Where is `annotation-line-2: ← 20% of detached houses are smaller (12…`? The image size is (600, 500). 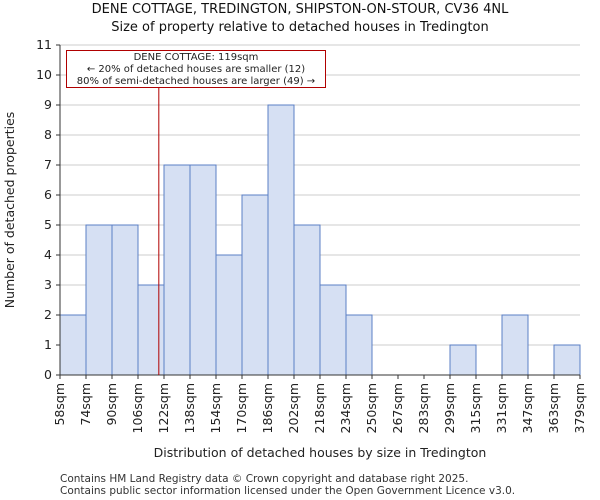
annotation-line-2: ← 20% of detached houses are smaller (12… is located at coordinates (196, 69).